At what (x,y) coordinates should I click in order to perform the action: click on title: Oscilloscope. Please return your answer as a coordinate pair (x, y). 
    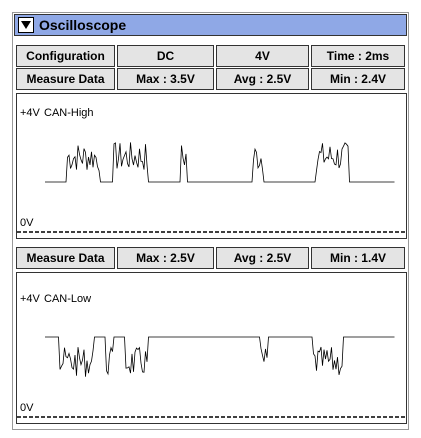
    Looking at the image, I should click on (83, 25).